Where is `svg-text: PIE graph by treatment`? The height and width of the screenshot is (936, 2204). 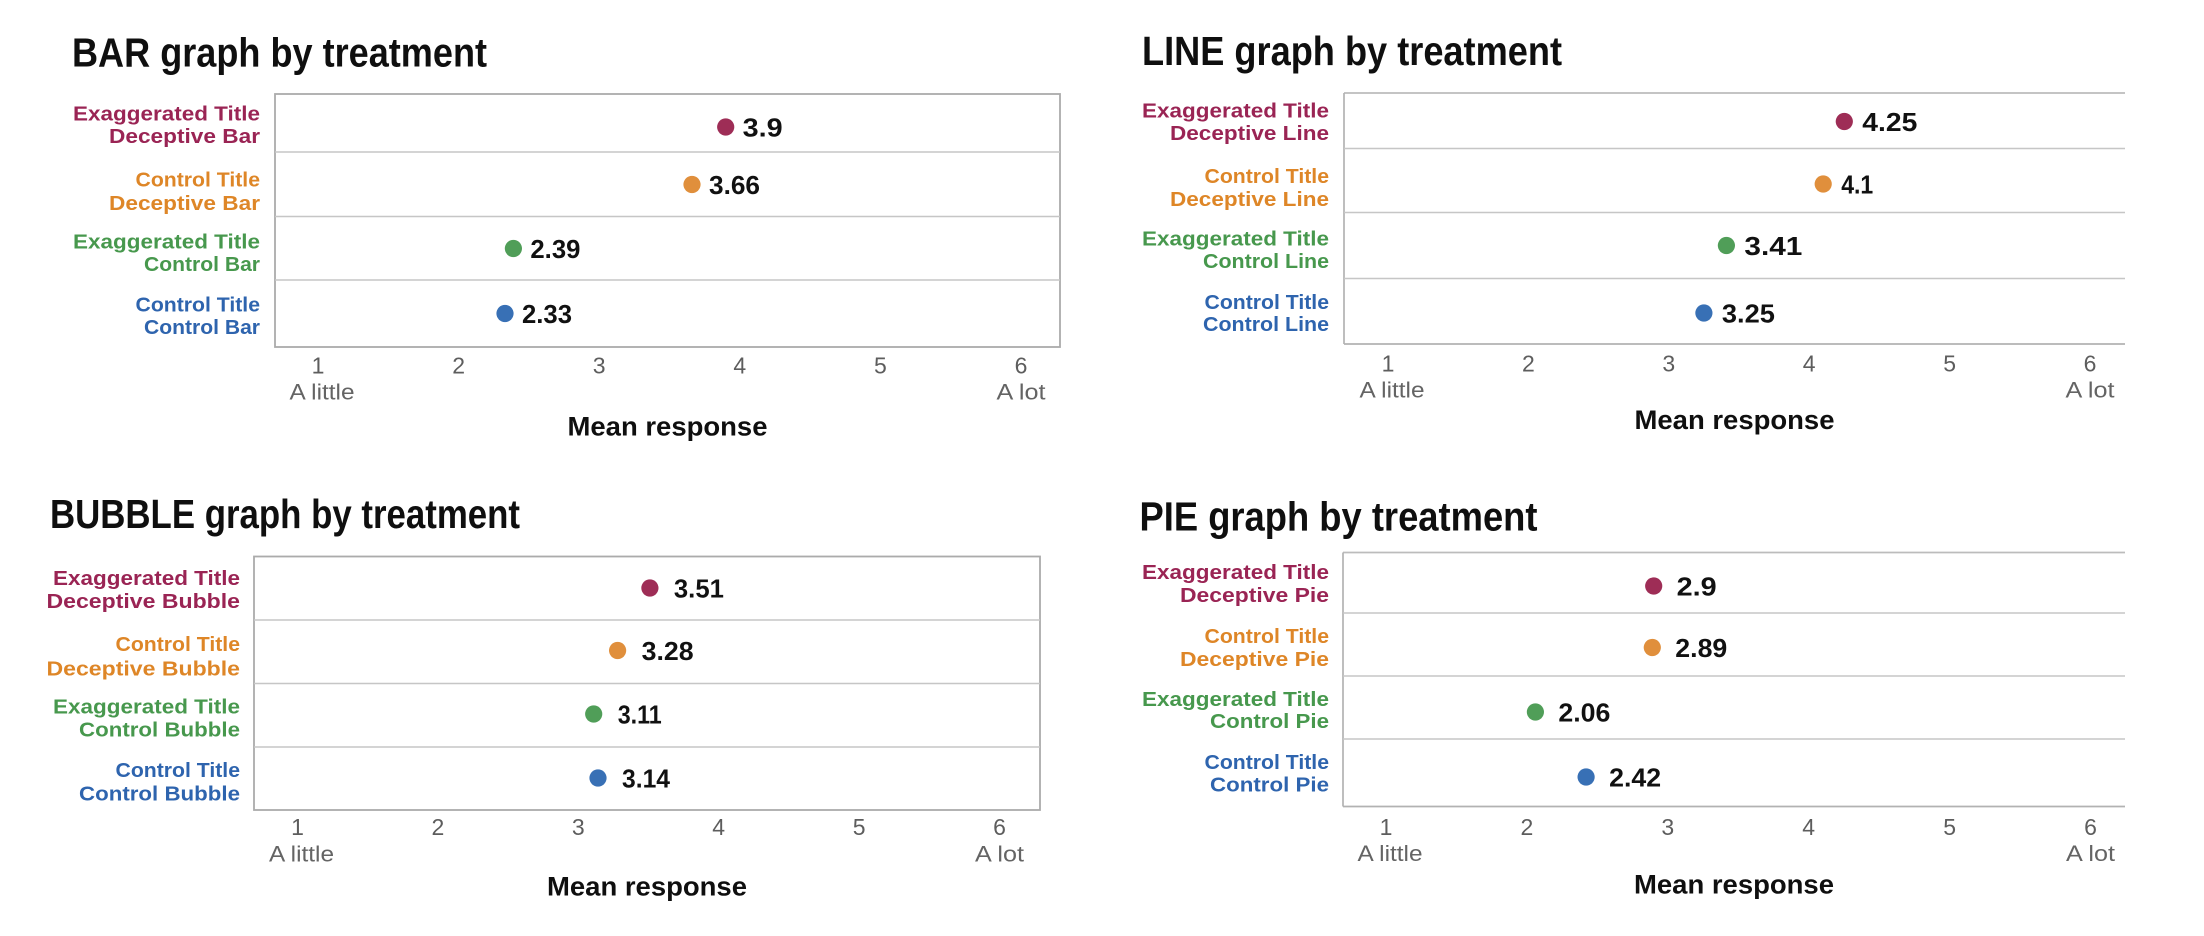
svg-text: PIE graph by treatment is located at coordinates (1339, 517).